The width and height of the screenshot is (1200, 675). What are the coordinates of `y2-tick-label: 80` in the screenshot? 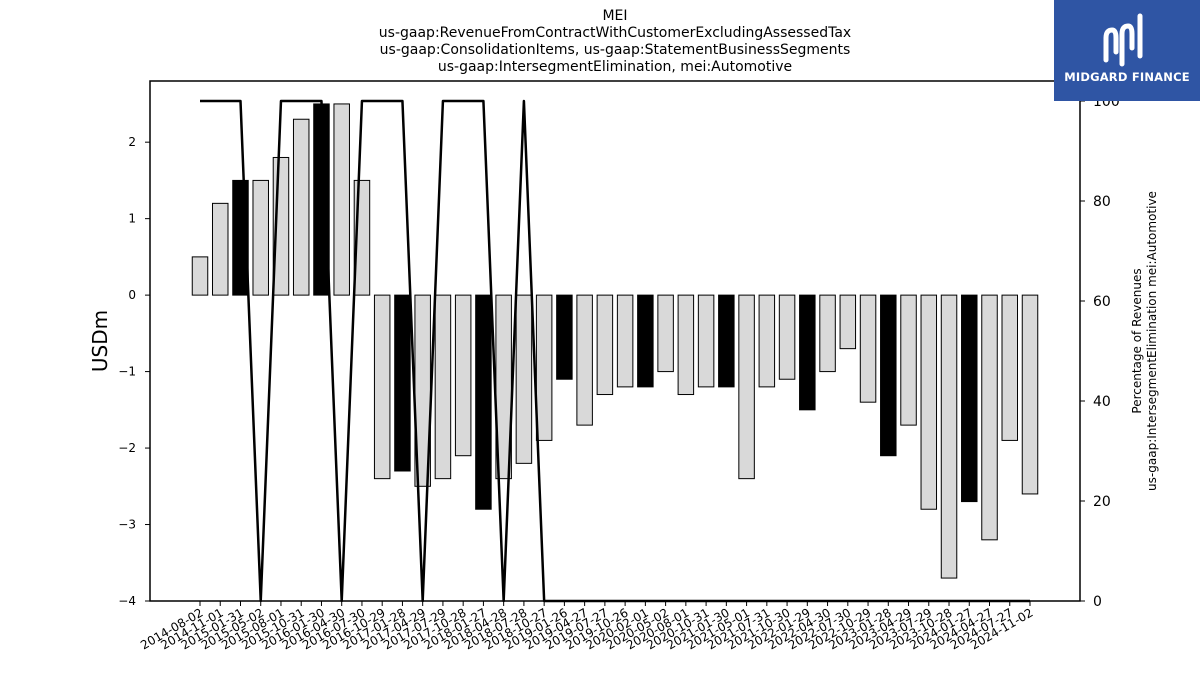 It's located at (1102, 202).